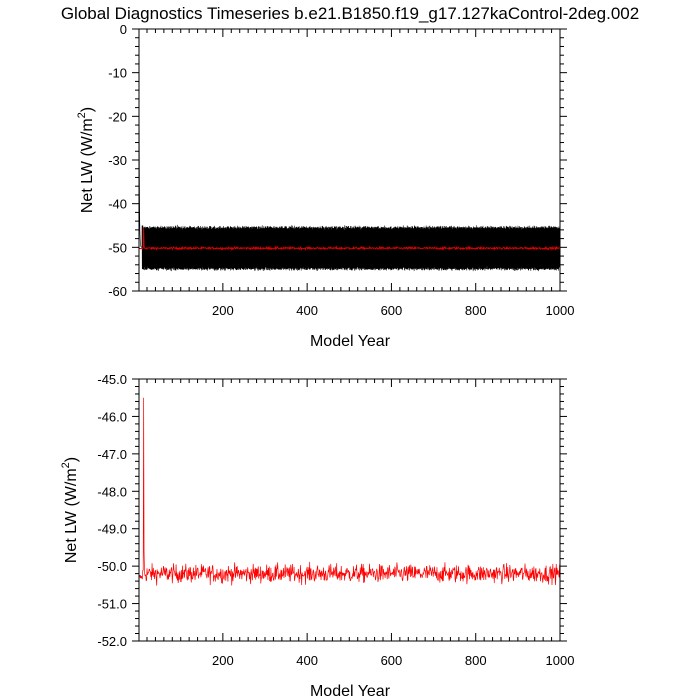 This screenshot has height=700, width=700. Describe the element at coordinates (112, 641) in the screenshot. I see `y-tick-label: -52.0` at that location.